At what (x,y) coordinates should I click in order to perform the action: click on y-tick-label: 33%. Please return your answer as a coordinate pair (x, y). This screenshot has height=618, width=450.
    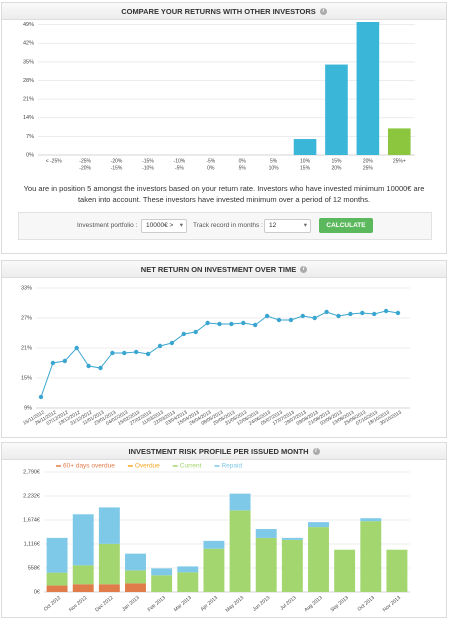
    Looking at the image, I should click on (26, 288).